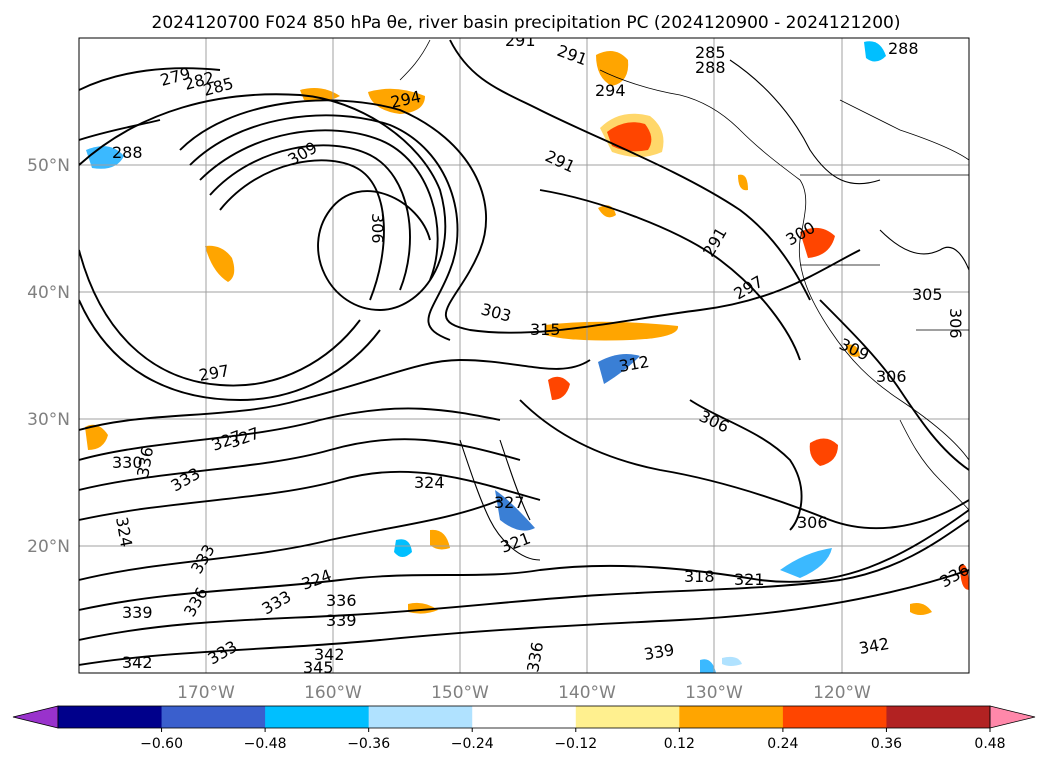  I want to click on lon-tick-label: 170°W, so click(206, 693).